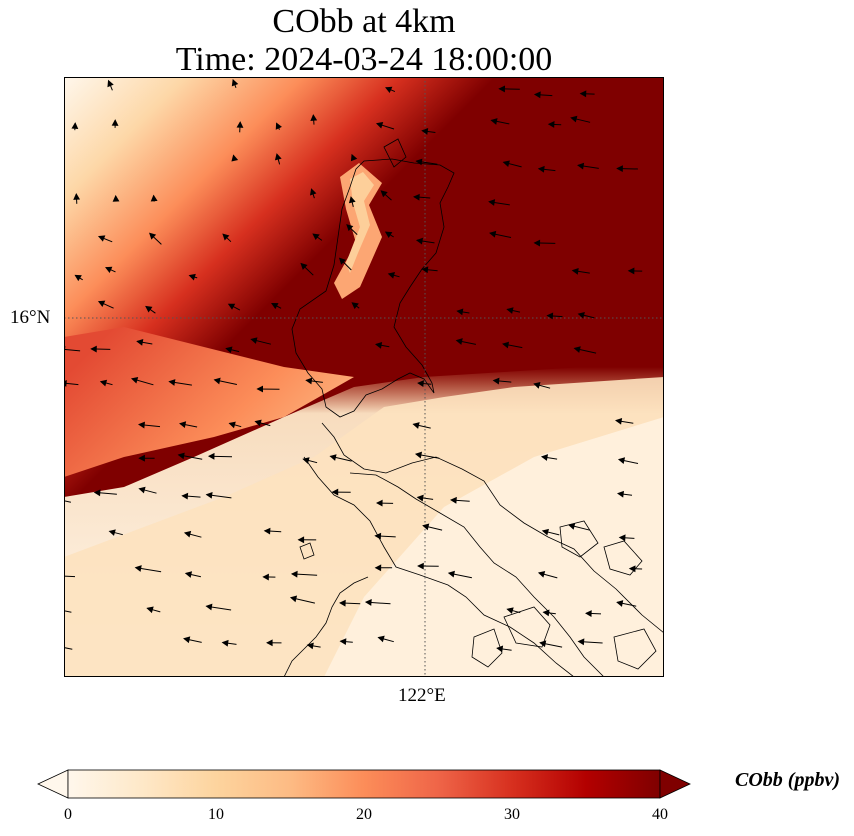 The image size is (854, 836). What do you see at coordinates (53, 784) in the screenshot?
I see `colorbar-extend-min` at bounding box center [53, 784].